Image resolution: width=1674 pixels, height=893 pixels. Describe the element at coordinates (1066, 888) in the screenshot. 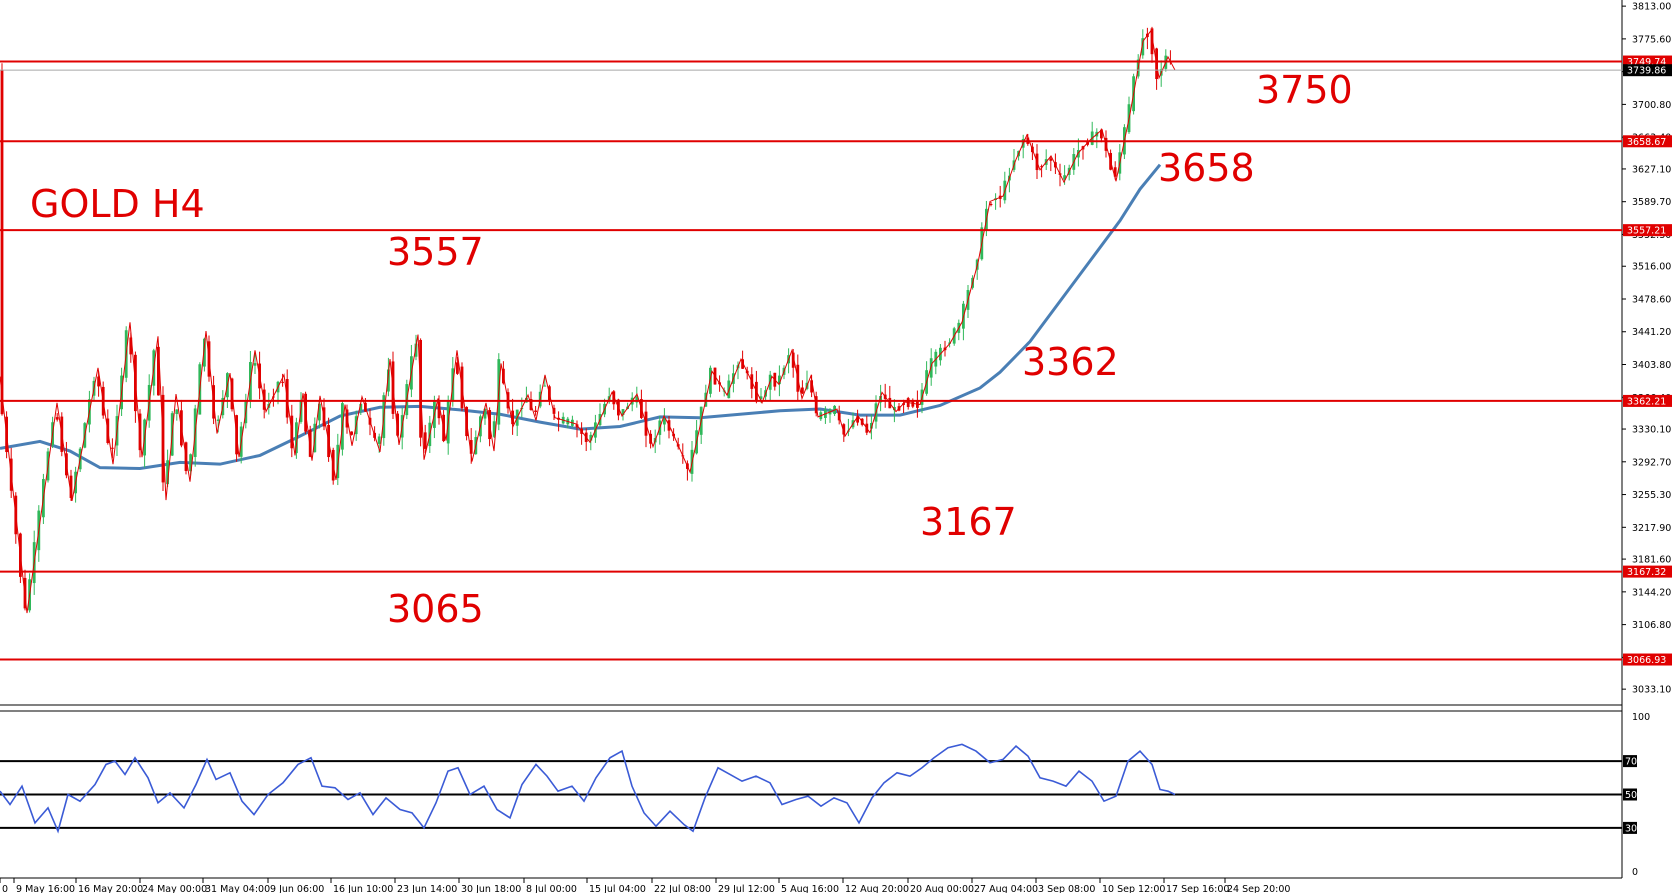

I see `time-tick-label: 3 Sep 08:00` at that location.